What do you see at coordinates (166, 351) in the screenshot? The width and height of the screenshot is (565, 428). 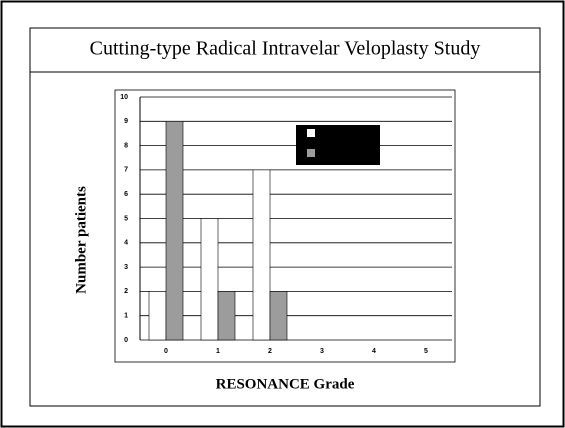 I see `x-tick-label: 0` at bounding box center [166, 351].